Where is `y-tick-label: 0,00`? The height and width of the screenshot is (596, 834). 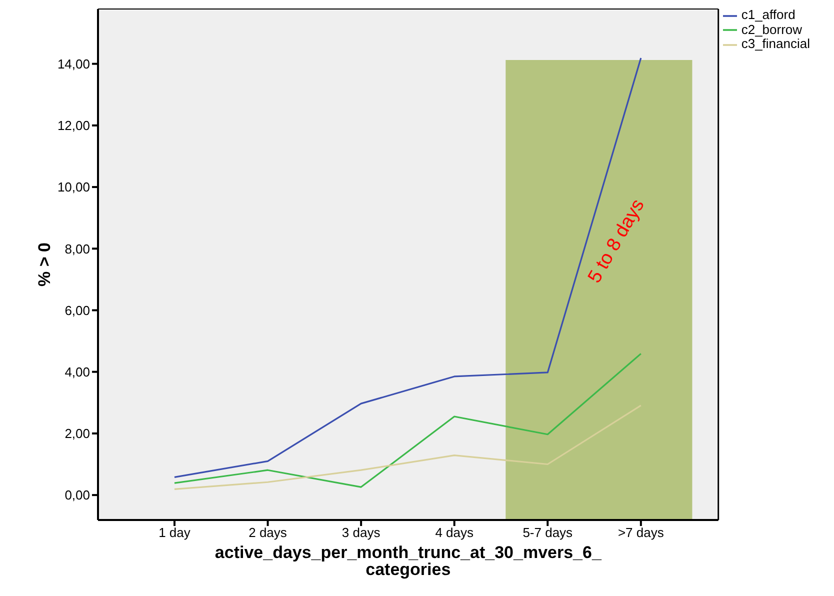
y-tick-label: 0,00 is located at coordinates (77, 495).